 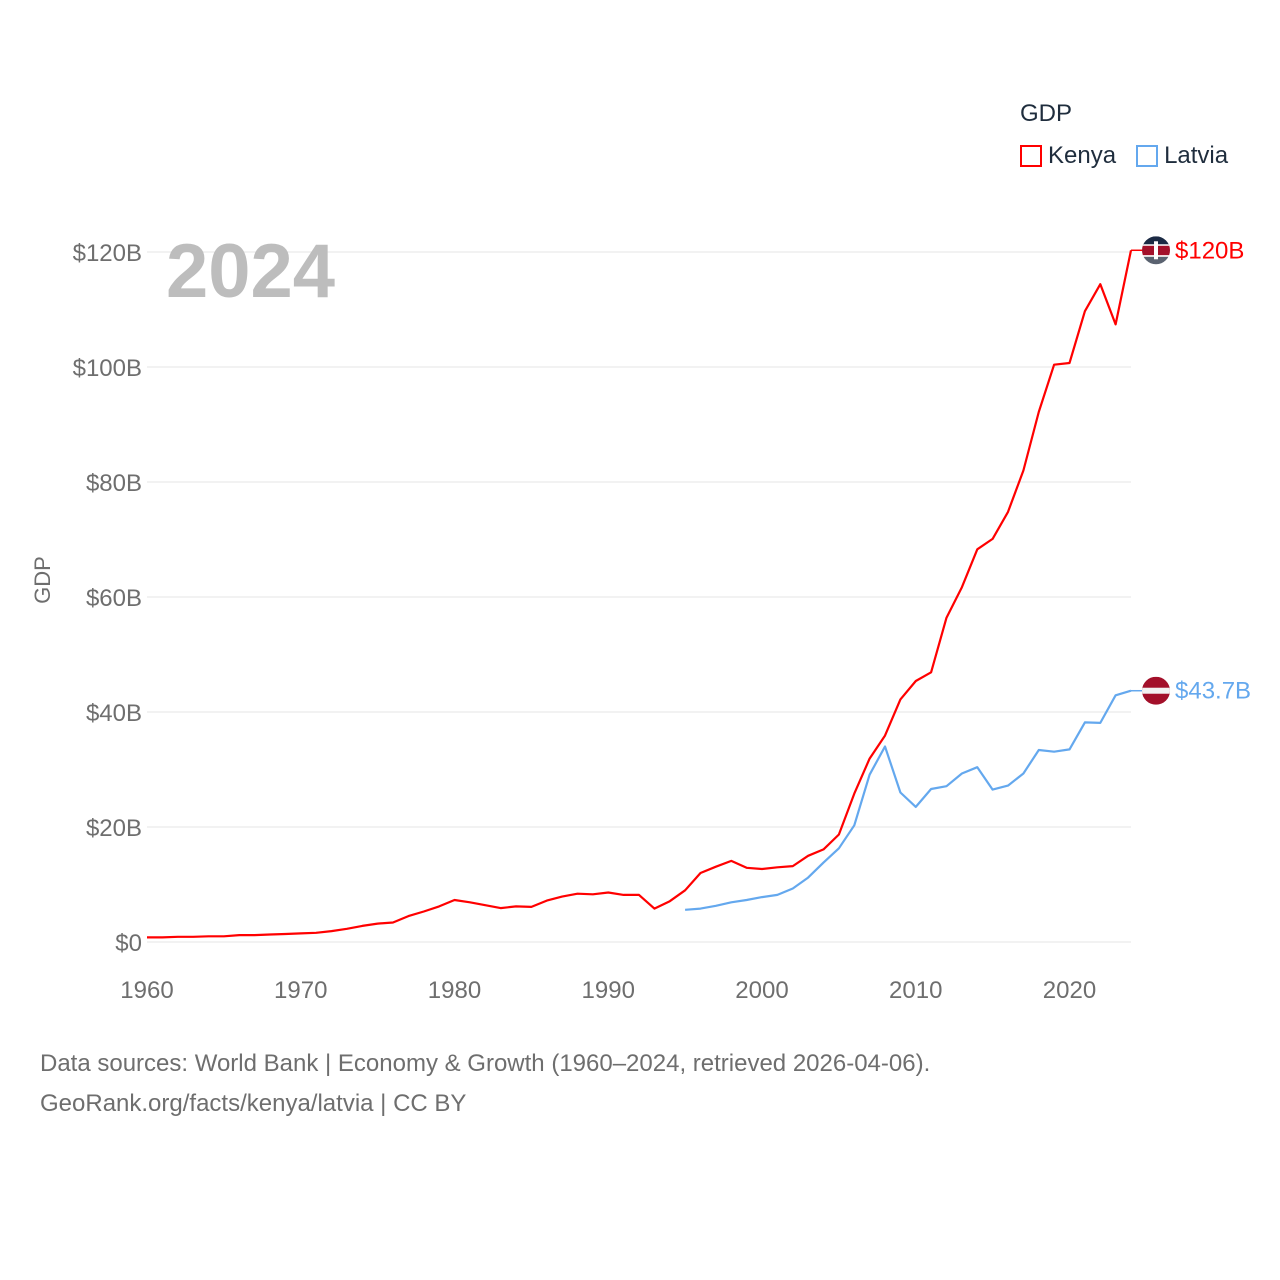 I want to click on x-tick-label: 1970, so click(x=300, y=990).